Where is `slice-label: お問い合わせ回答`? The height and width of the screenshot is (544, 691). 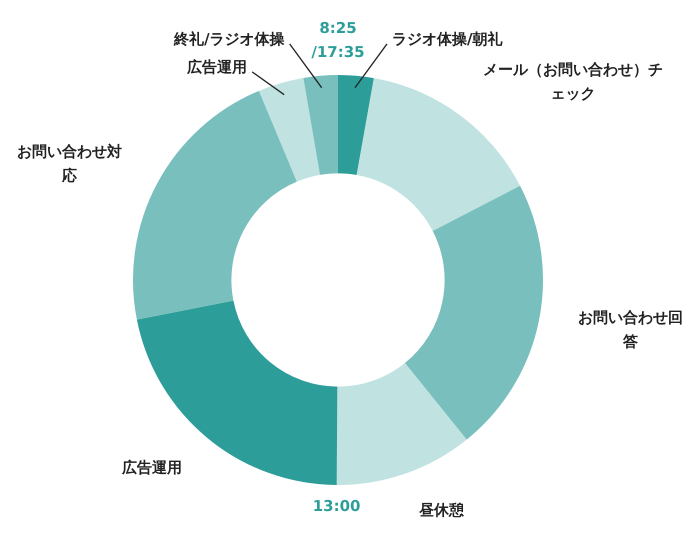
slice-label: お問い合わせ回答 is located at coordinates (630, 329).